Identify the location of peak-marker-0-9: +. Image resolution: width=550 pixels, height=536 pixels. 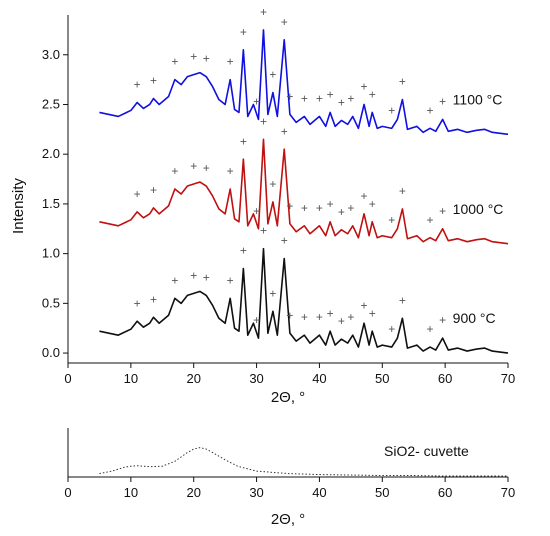
(272, 75).